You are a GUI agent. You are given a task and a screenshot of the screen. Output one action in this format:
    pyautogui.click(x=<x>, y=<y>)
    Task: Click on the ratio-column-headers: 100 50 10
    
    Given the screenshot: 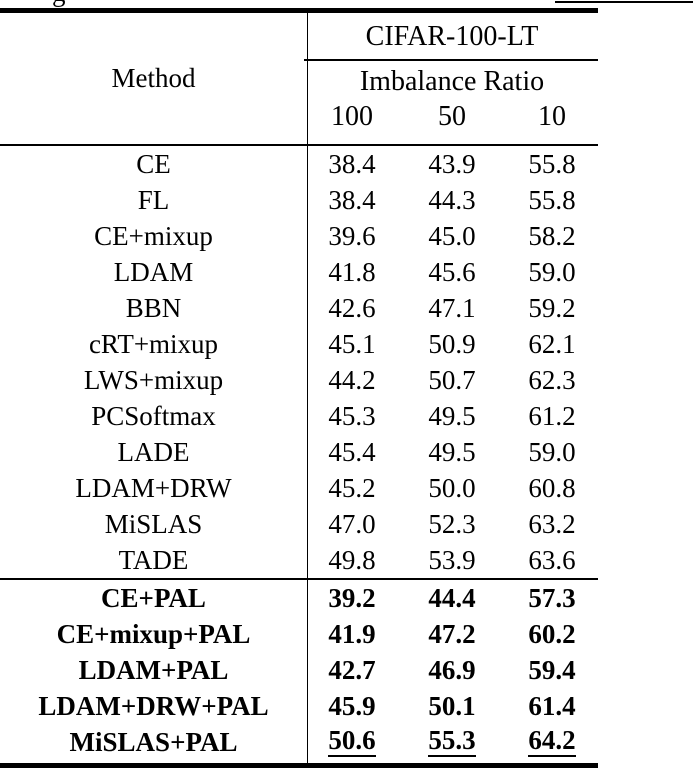 What is the action you would take?
    pyautogui.click(x=452, y=117)
    